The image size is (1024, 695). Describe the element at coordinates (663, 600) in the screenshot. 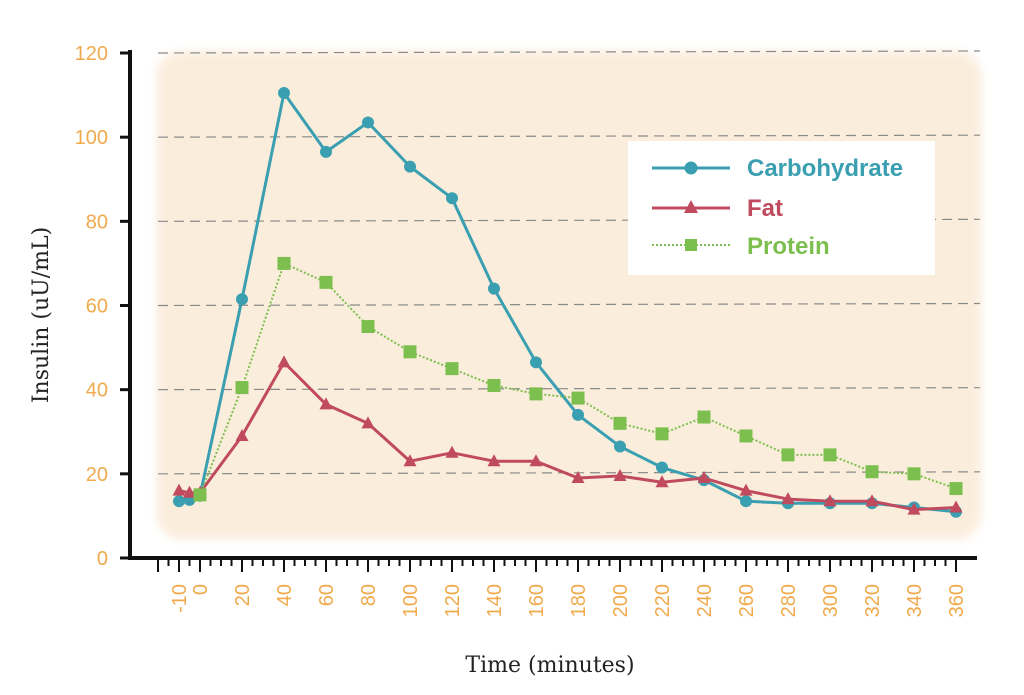

I see `x-tick-label-220: 220` at that location.